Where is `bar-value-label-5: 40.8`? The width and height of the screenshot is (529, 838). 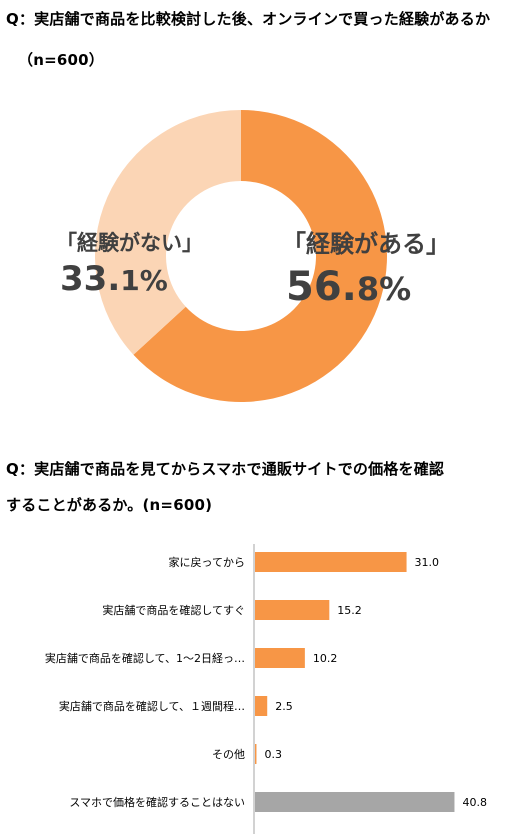 bar-value-label-5: 40.8 is located at coordinates (474, 802).